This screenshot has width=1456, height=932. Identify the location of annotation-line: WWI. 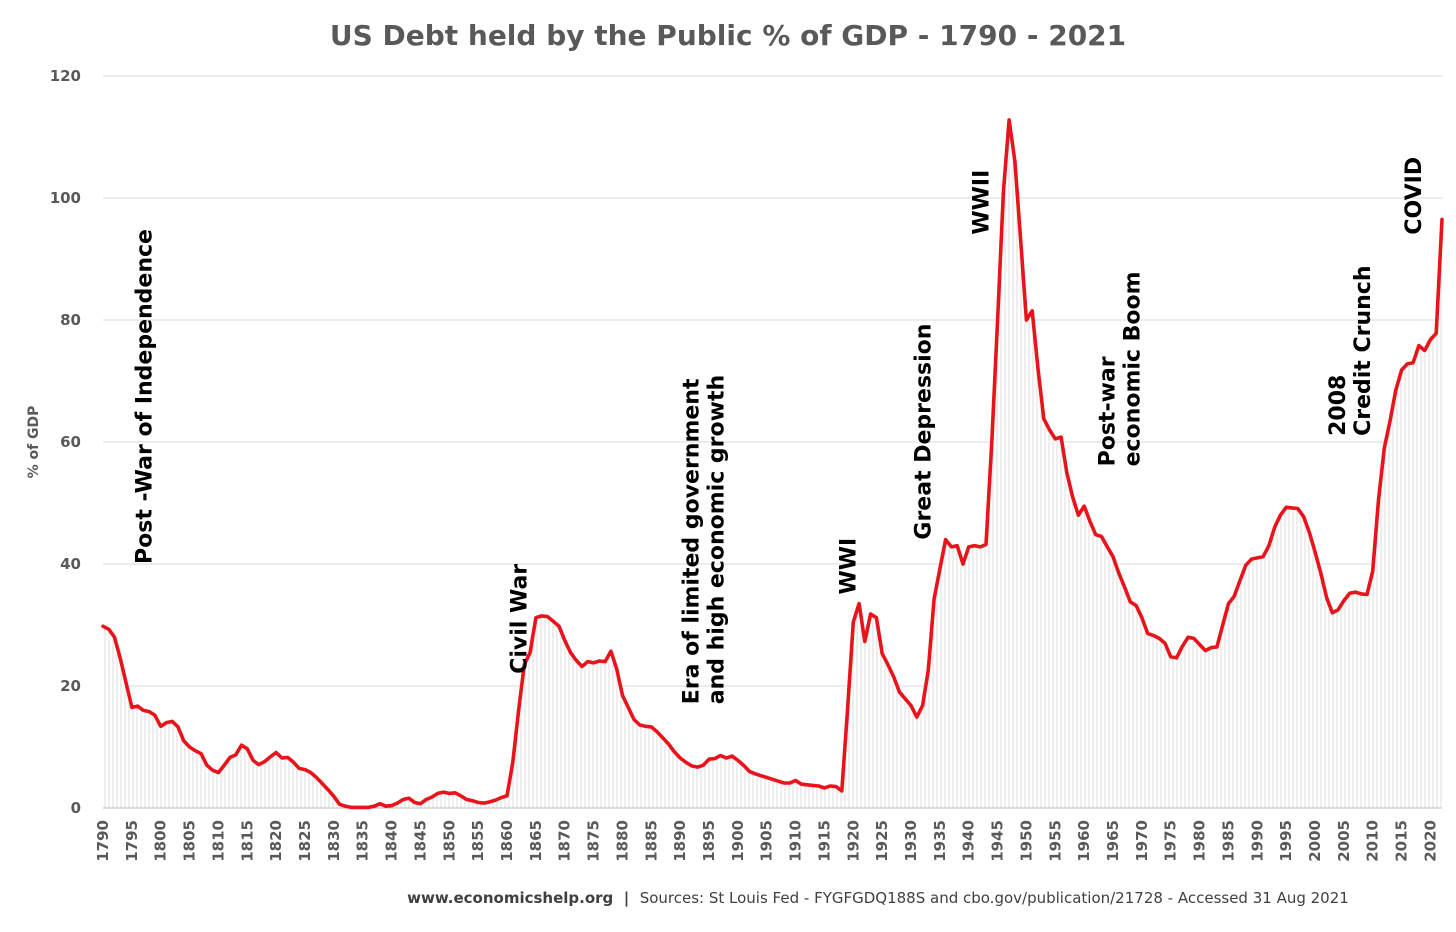
(849, 566).